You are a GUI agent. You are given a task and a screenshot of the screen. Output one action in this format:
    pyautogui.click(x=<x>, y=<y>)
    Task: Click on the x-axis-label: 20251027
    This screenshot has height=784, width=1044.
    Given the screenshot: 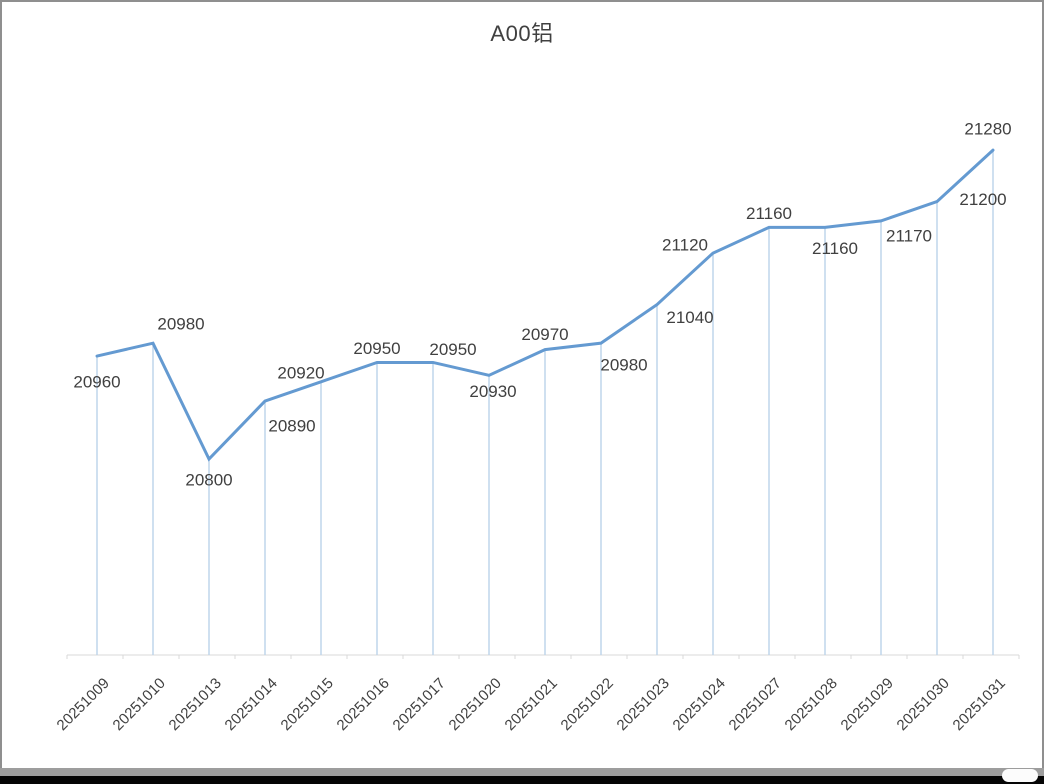 What is the action you would take?
    pyautogui.click(x=755, y=704)
    